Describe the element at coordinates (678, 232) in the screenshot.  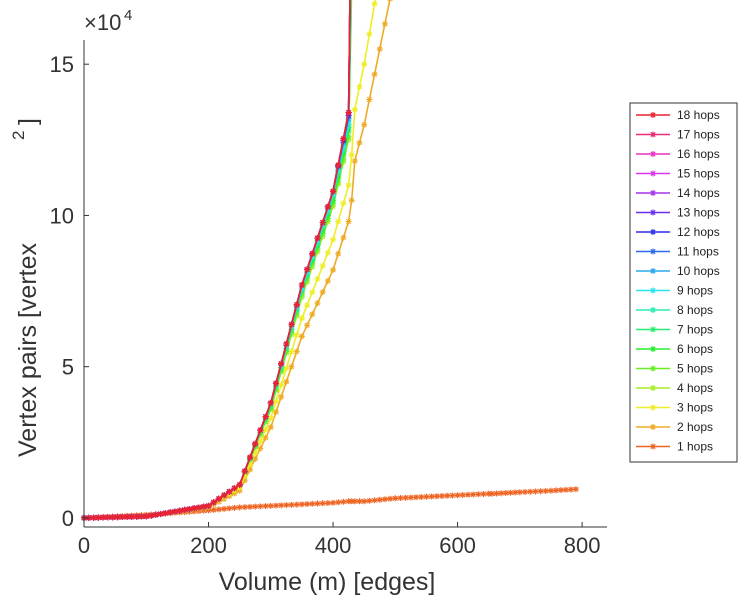
I see `legend-entry: 12 hops` at that location.